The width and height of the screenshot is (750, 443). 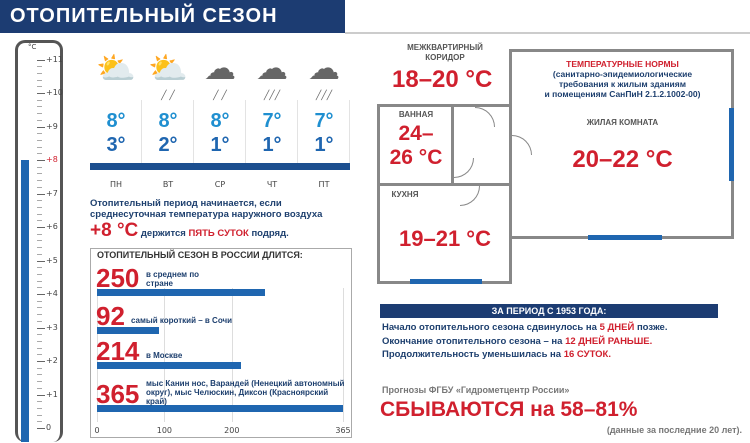 What do you see at coordinates (416, 133) in the screenshot?
I see `bath-temp-line1: 24–` at bounding box center [416, 133].